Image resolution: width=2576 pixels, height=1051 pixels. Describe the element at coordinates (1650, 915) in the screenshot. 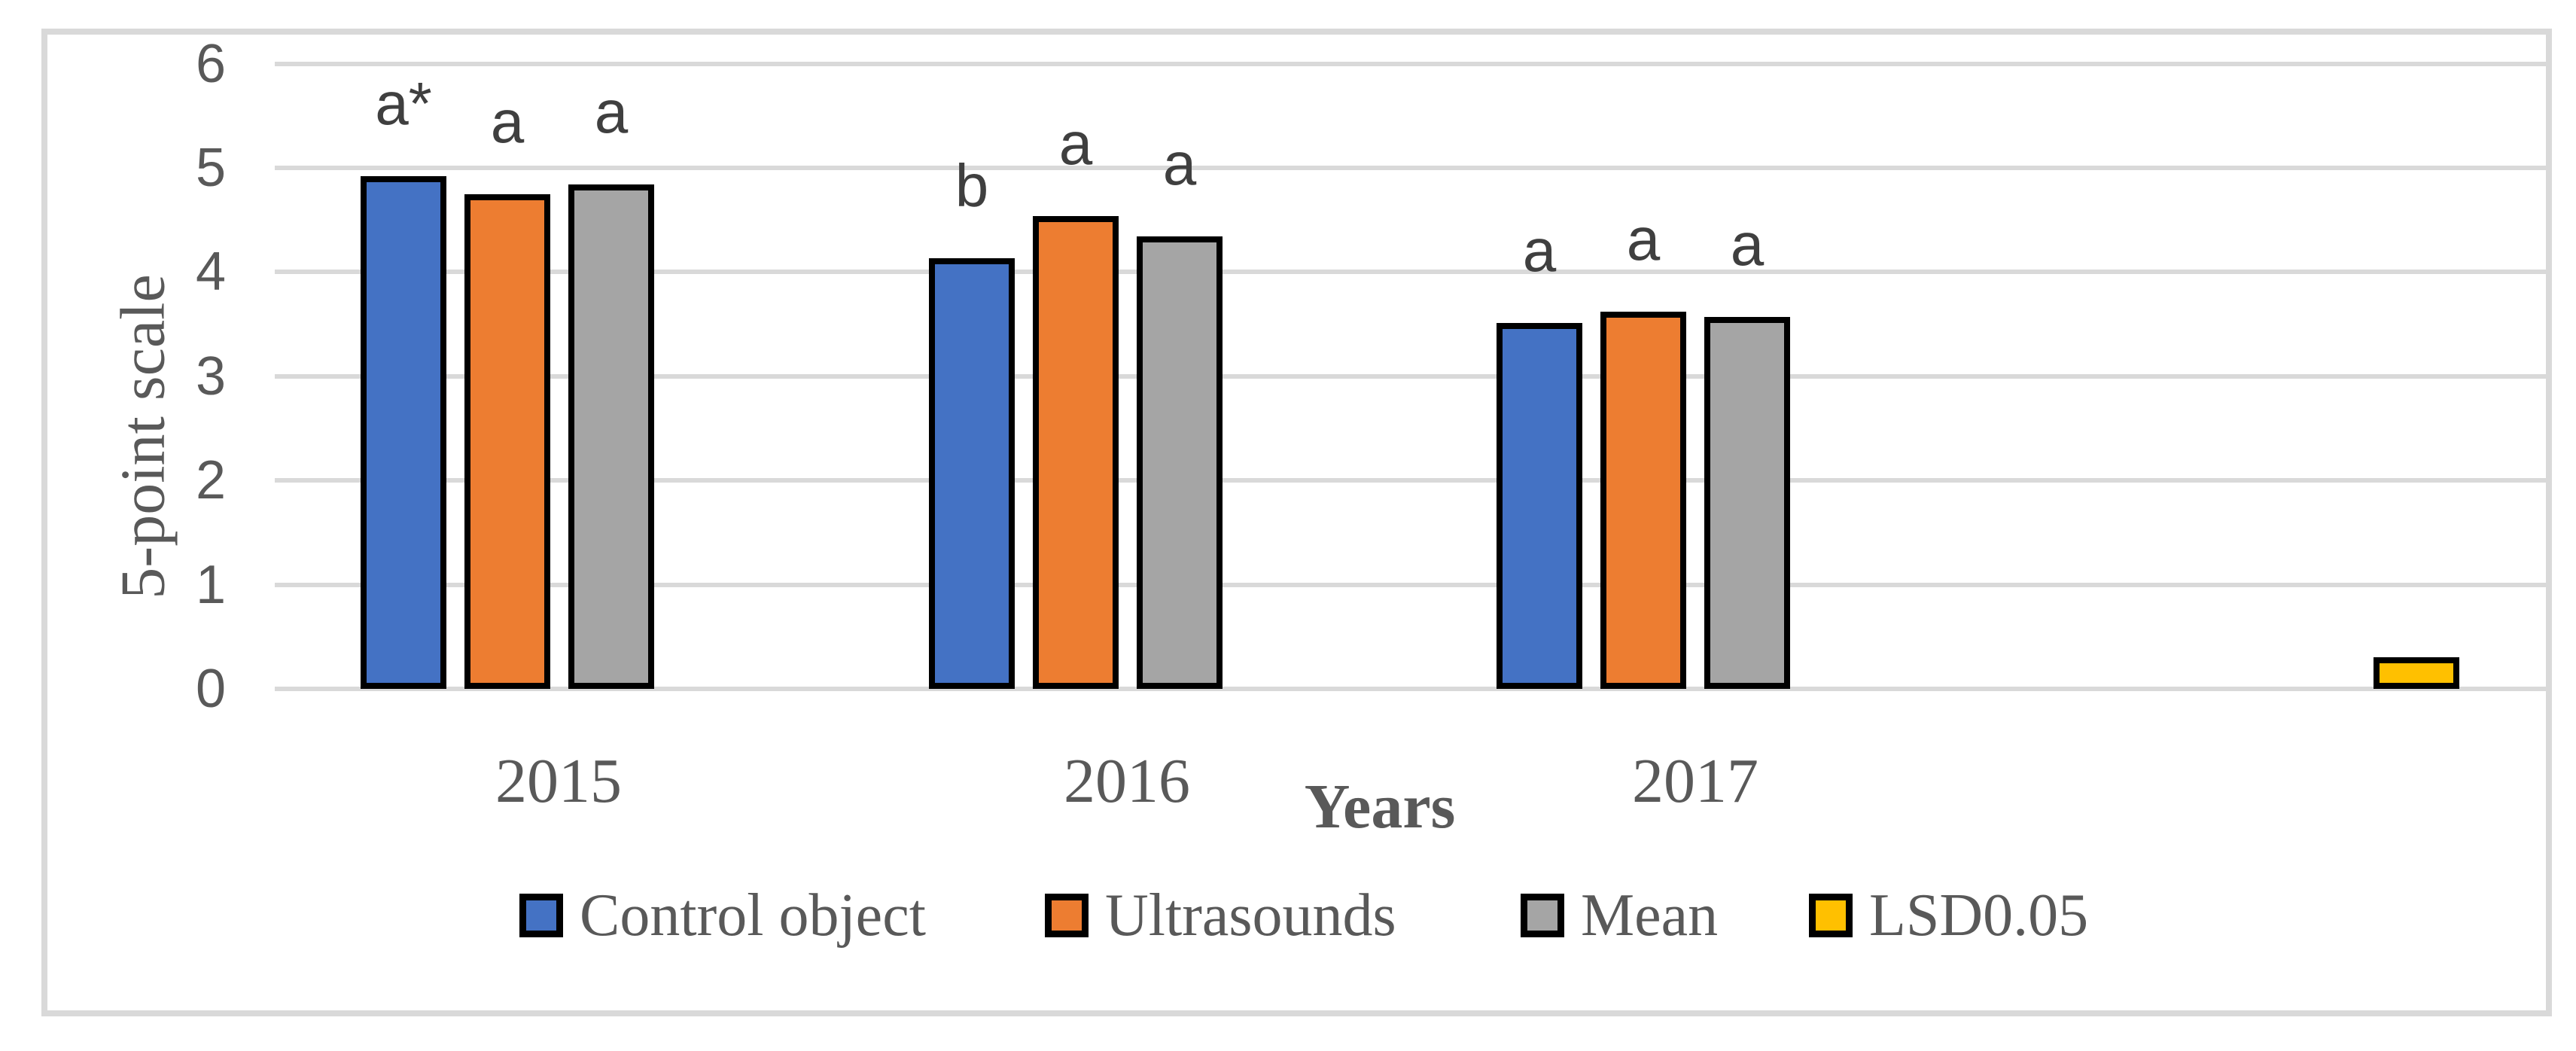

I see `legend-label: Mean` at that location.